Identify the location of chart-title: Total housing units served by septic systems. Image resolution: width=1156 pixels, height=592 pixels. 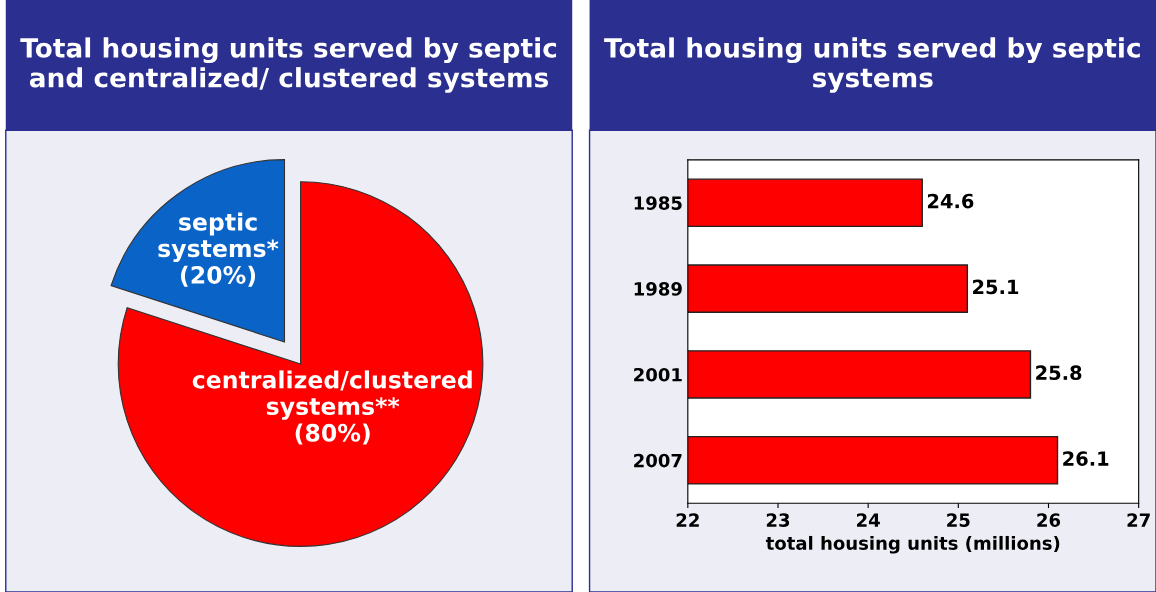
(872, 65).